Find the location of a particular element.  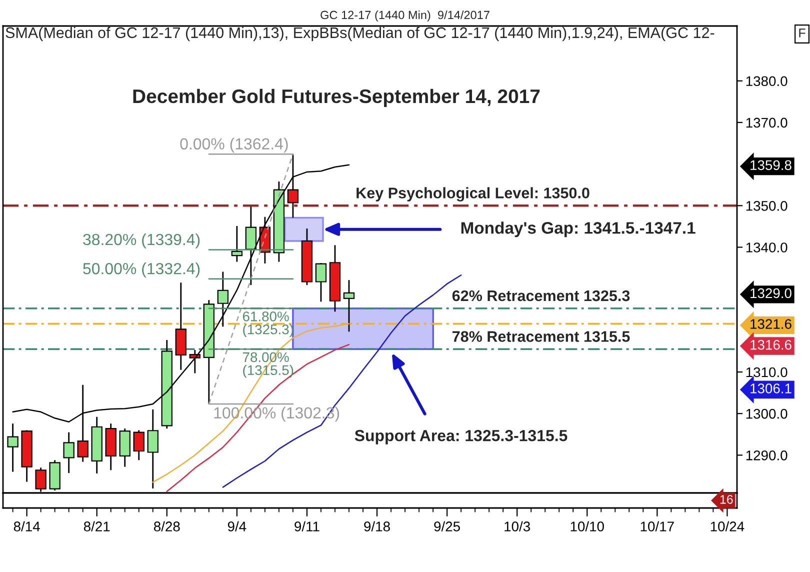

band-label: Support Area: 1325.3-1315.5 is located at coordinates (461, 437).